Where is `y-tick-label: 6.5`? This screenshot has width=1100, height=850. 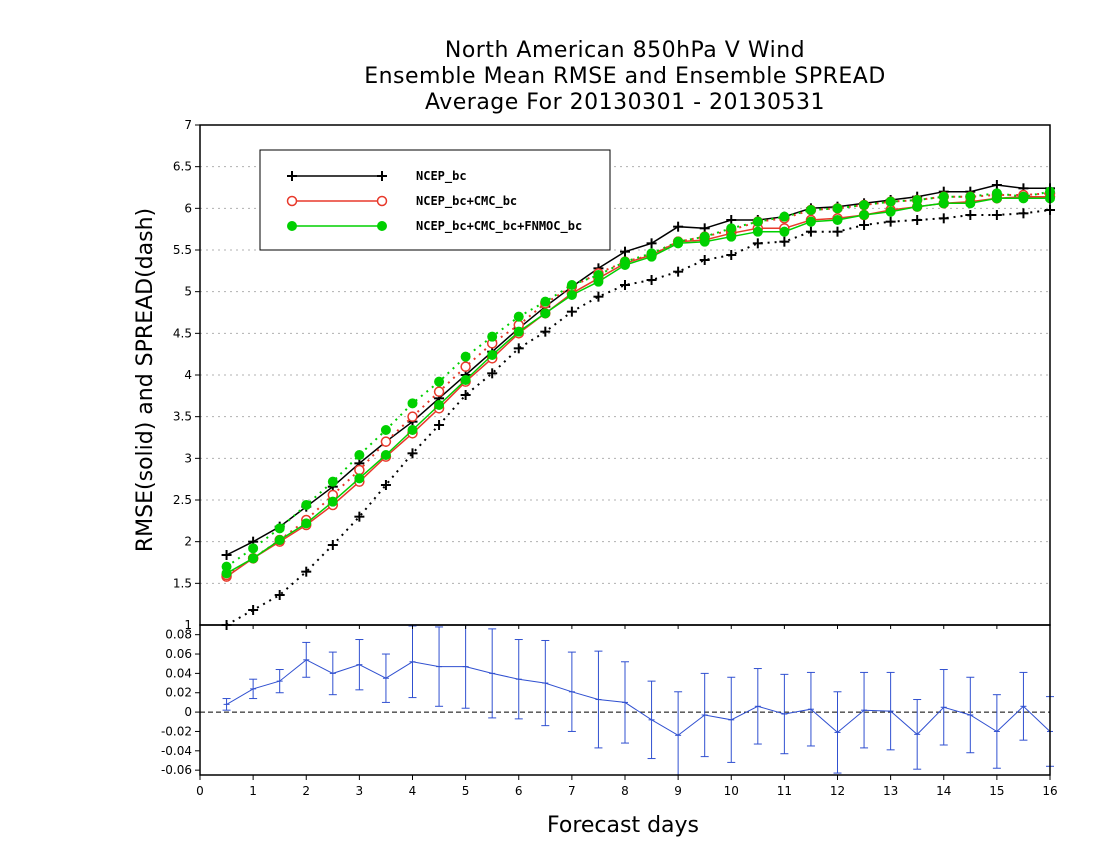
y-tick-label: 6.5 is located at coordinates (182, 167).